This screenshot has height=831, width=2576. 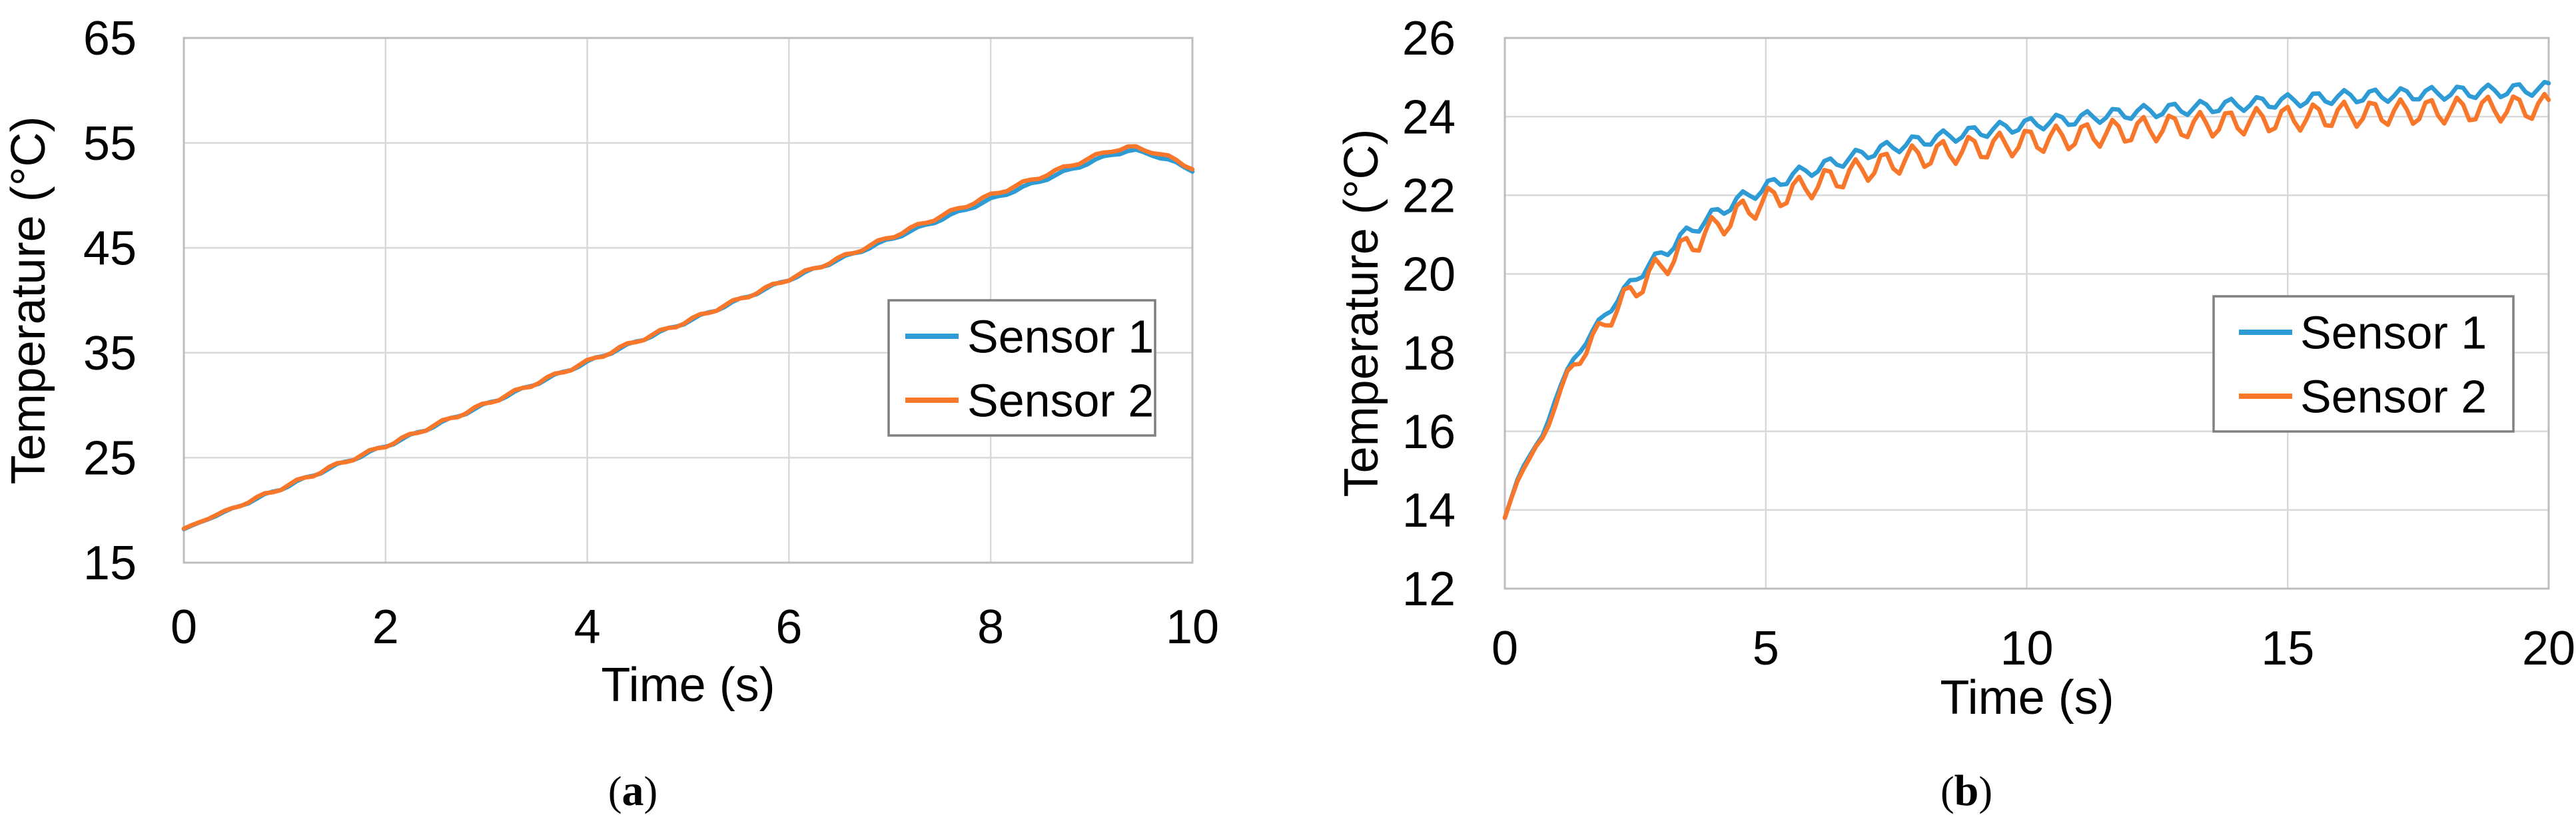 What do you see at coordinates (1429, 510) in the screenshot?
I see `y-tick-label: 14` at bounding box center [1429, 510].